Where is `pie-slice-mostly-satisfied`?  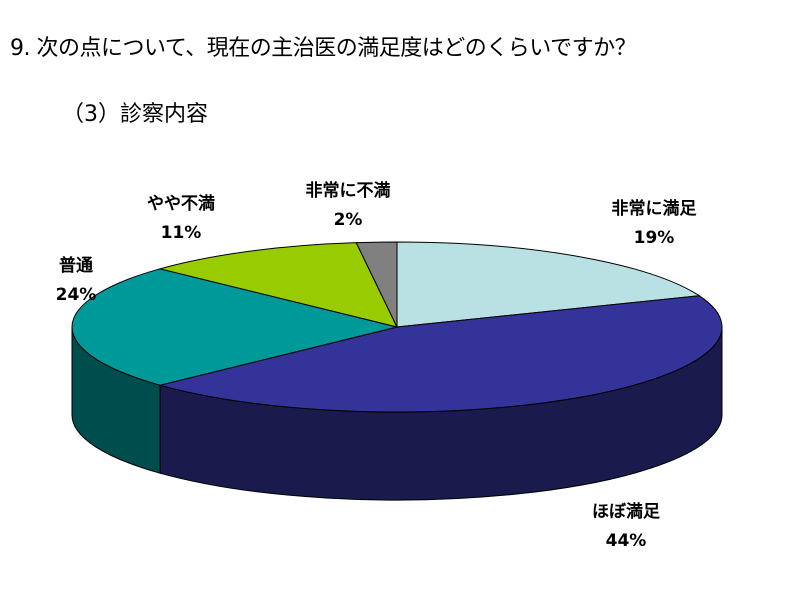 pie-slice-mostly-satisfied is located at coordinates (440, 354).